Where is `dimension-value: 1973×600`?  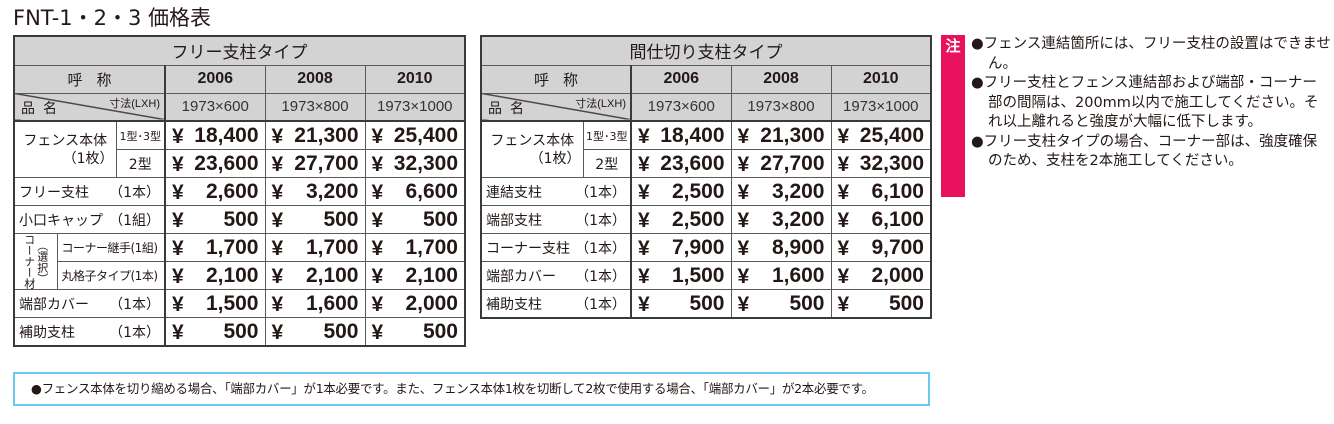
dimension-value: 1973×600 is located at coordinates (215, 107).